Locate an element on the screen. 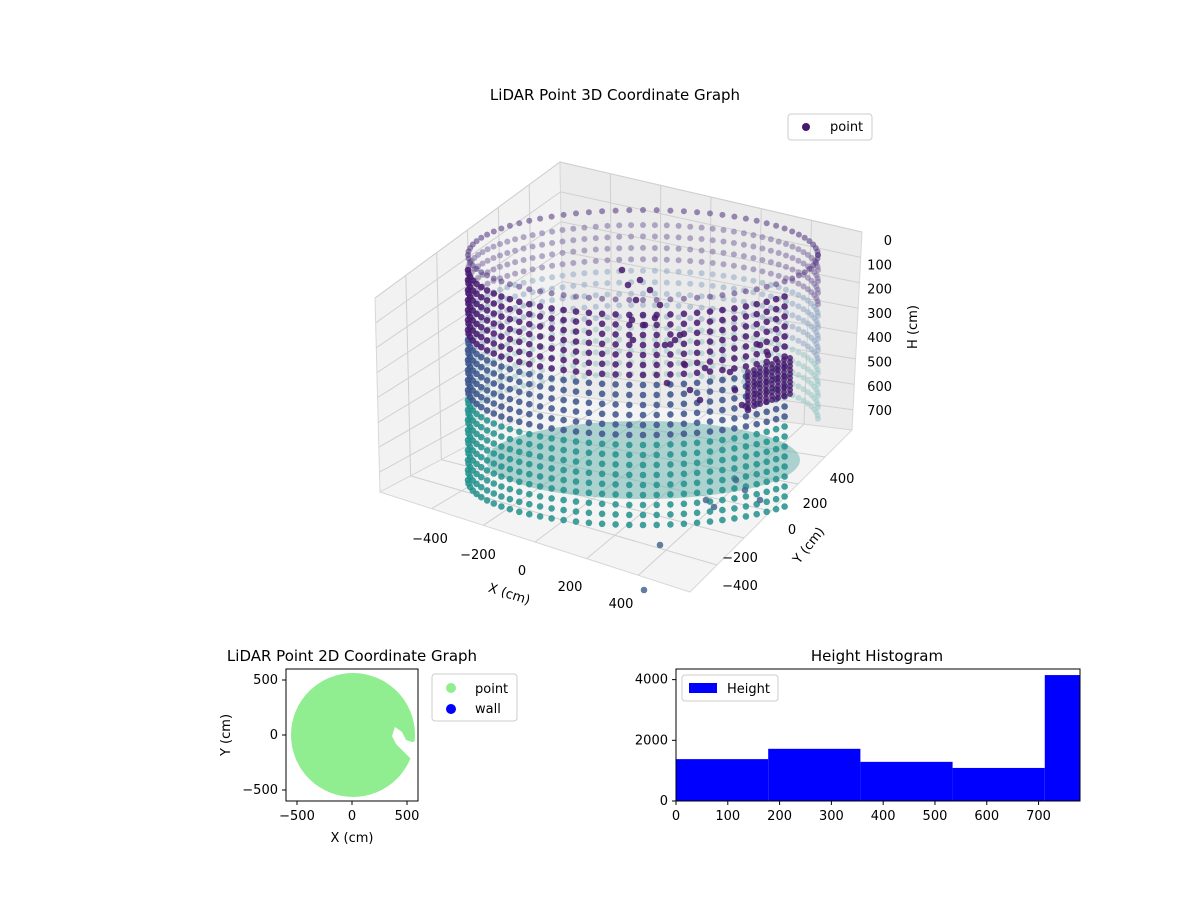 Image resolution: width=1200 pixels, height=900 pixels. chart-2d-title: LiDAR Point 2D Coordinate Graph is located at coordinates (352, 656).